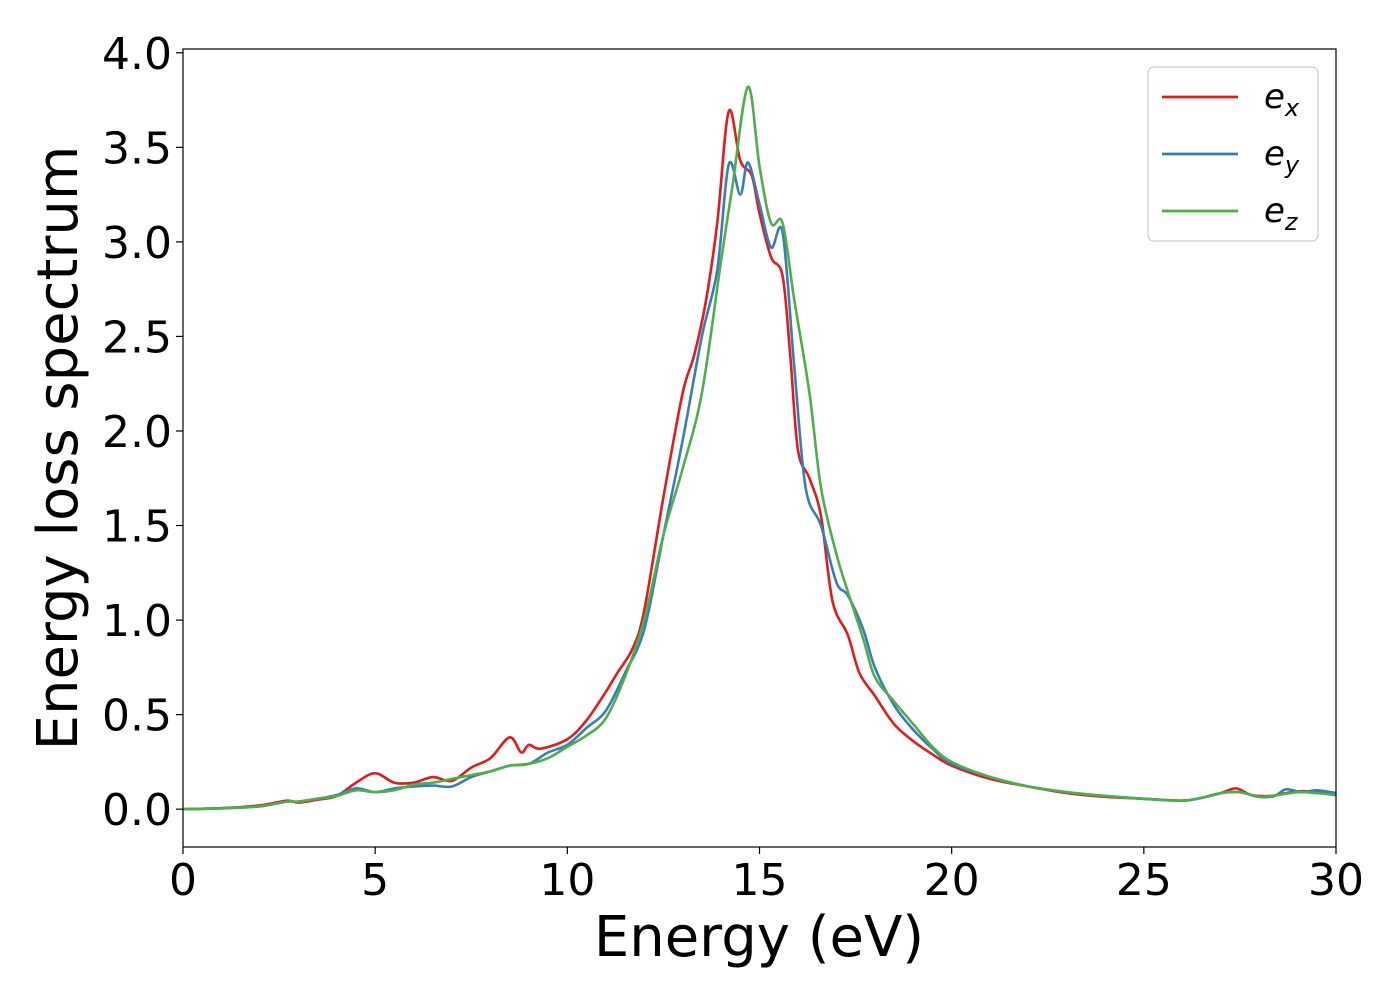 The image size is (1400, 1000). What do you see at coordinates (1281, 213) in the screenshot?
I see `legend-label-z: ez` at bounding box center [1281, 213].